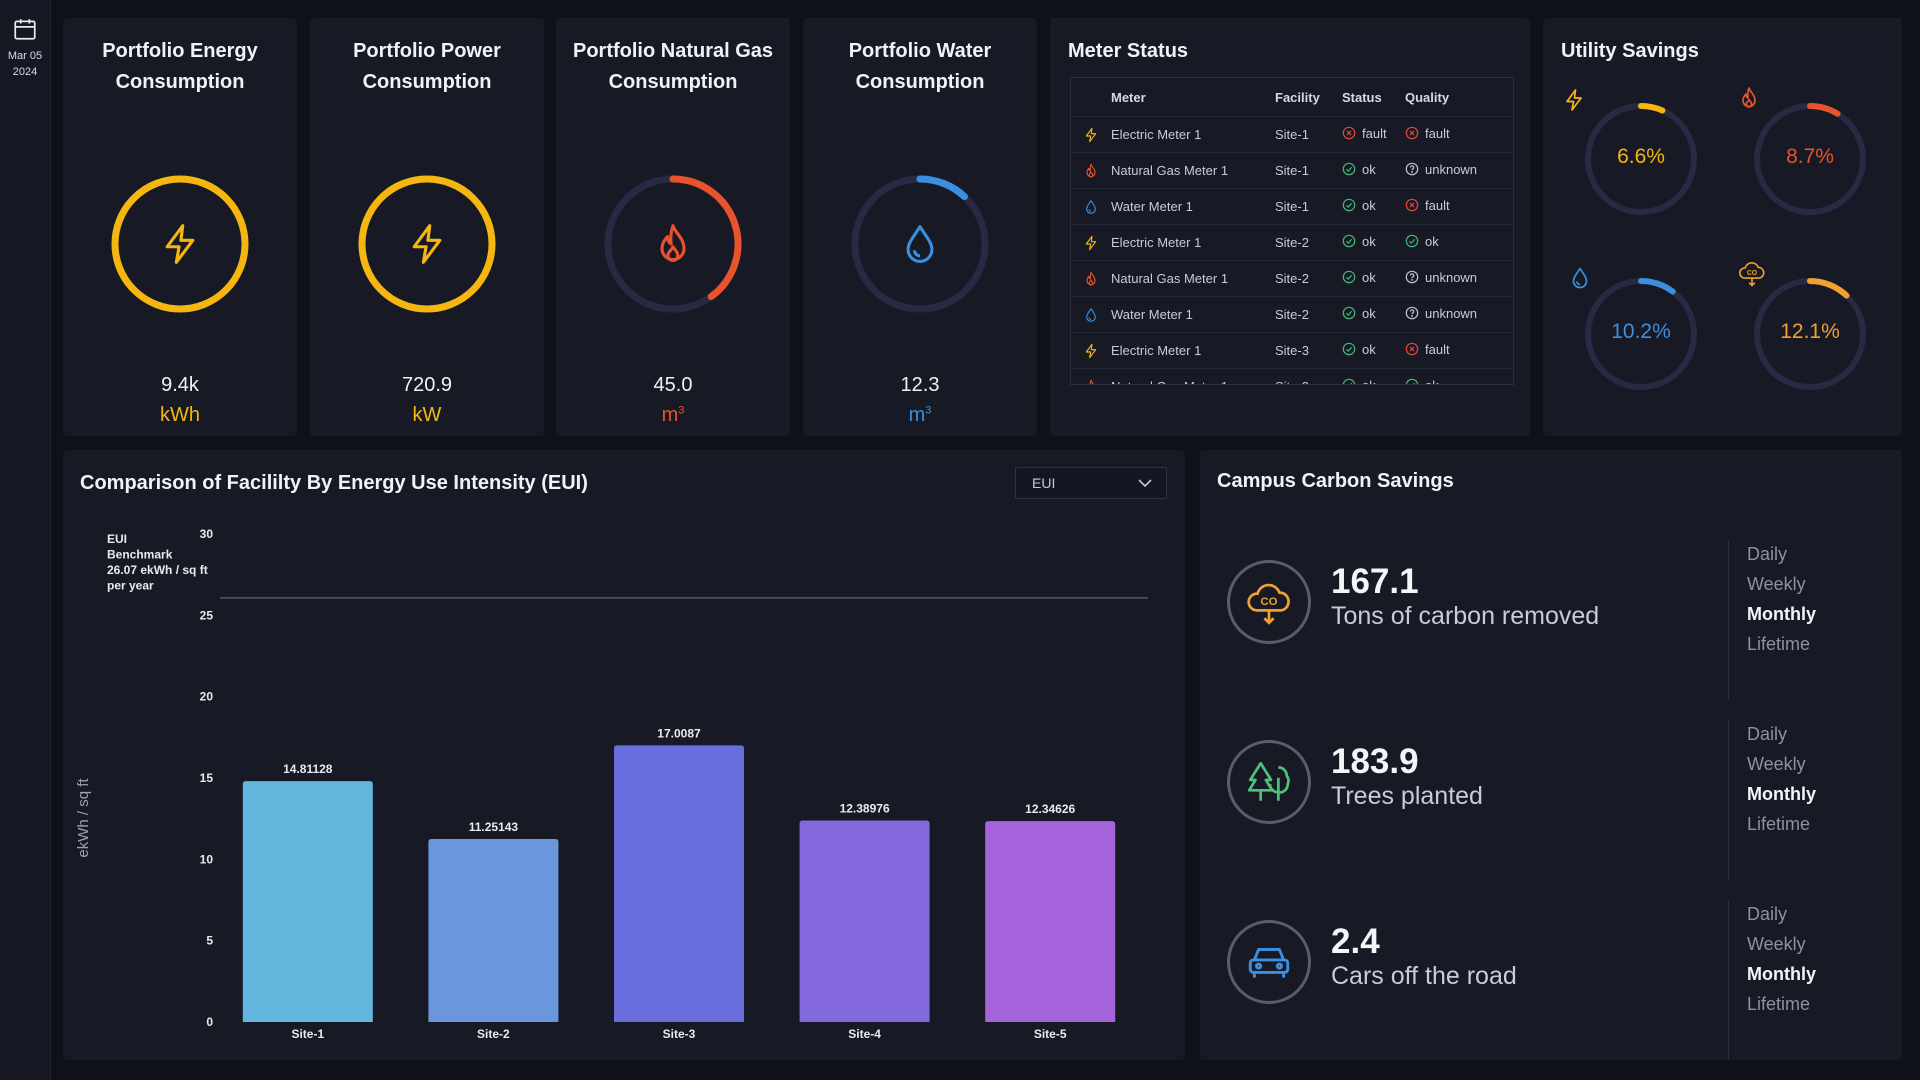  I want to click on facility-cell: Site-3, so click(1308, 350).